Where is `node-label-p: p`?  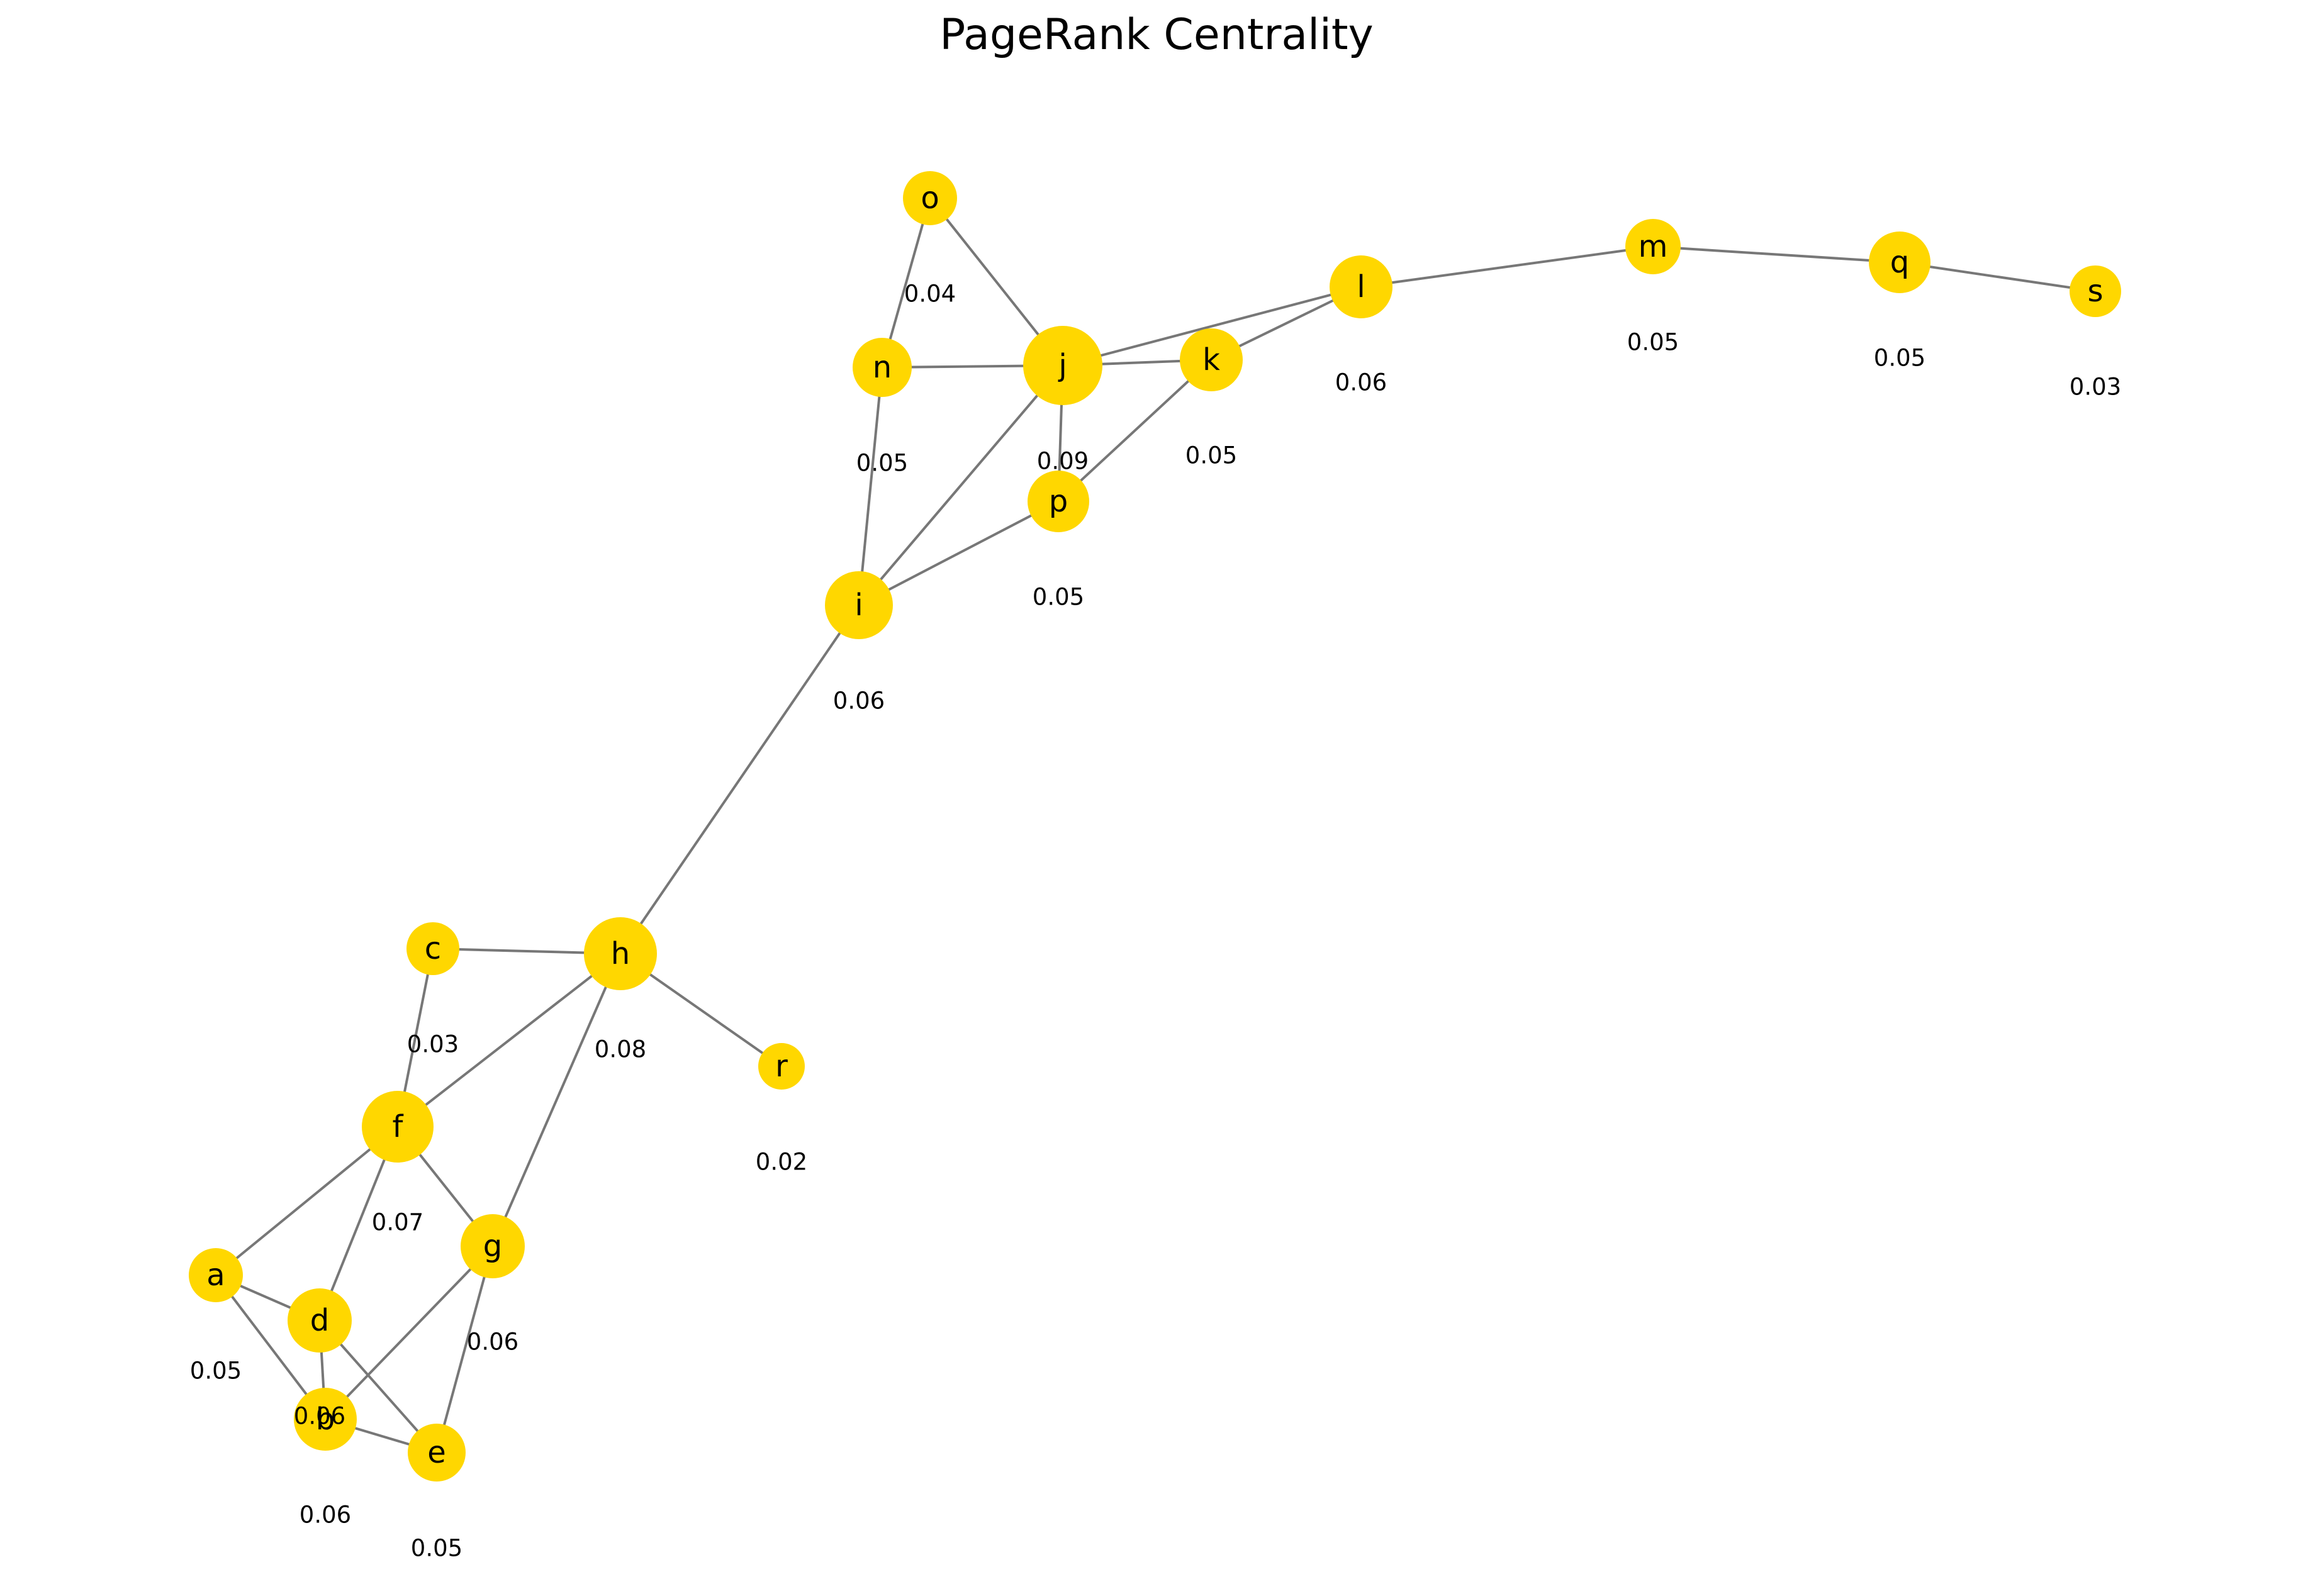 node-label-p: p is located at coordinates (1058, 501).